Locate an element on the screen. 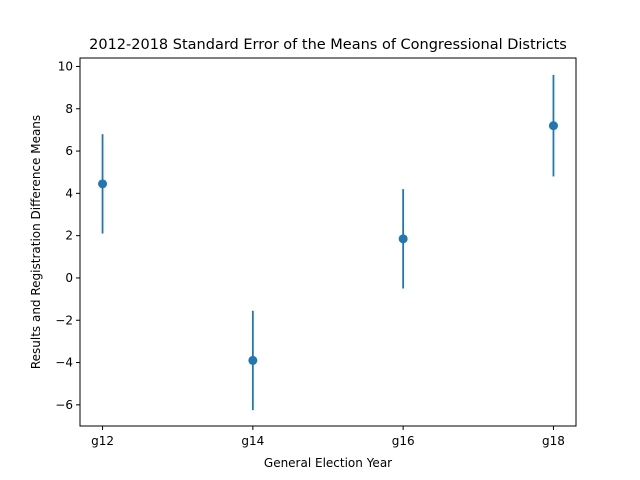  y-tick-label: 0 is located at coordinates (69, 278).